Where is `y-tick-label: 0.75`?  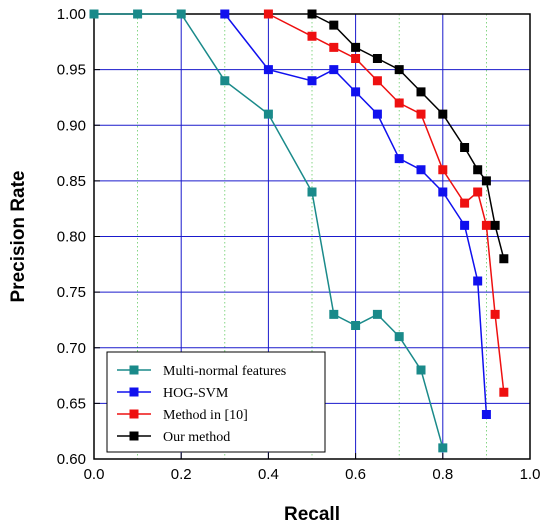 y-tick-label: 0.75 is located at coordinates (71, 292).